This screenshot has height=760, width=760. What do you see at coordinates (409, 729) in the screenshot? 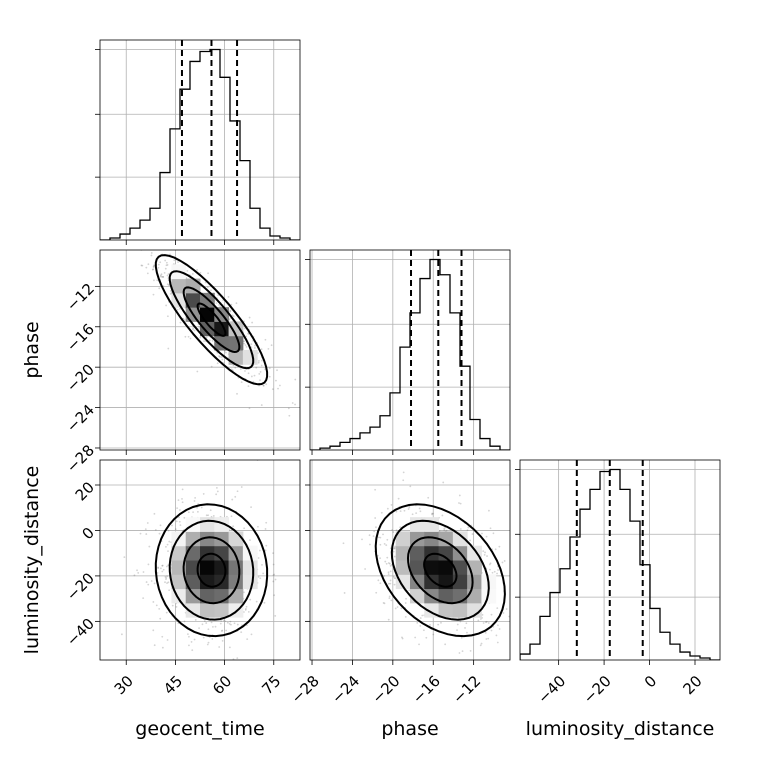
I see `x-axis-label-phase: phase` at bounding box center [409, 729].